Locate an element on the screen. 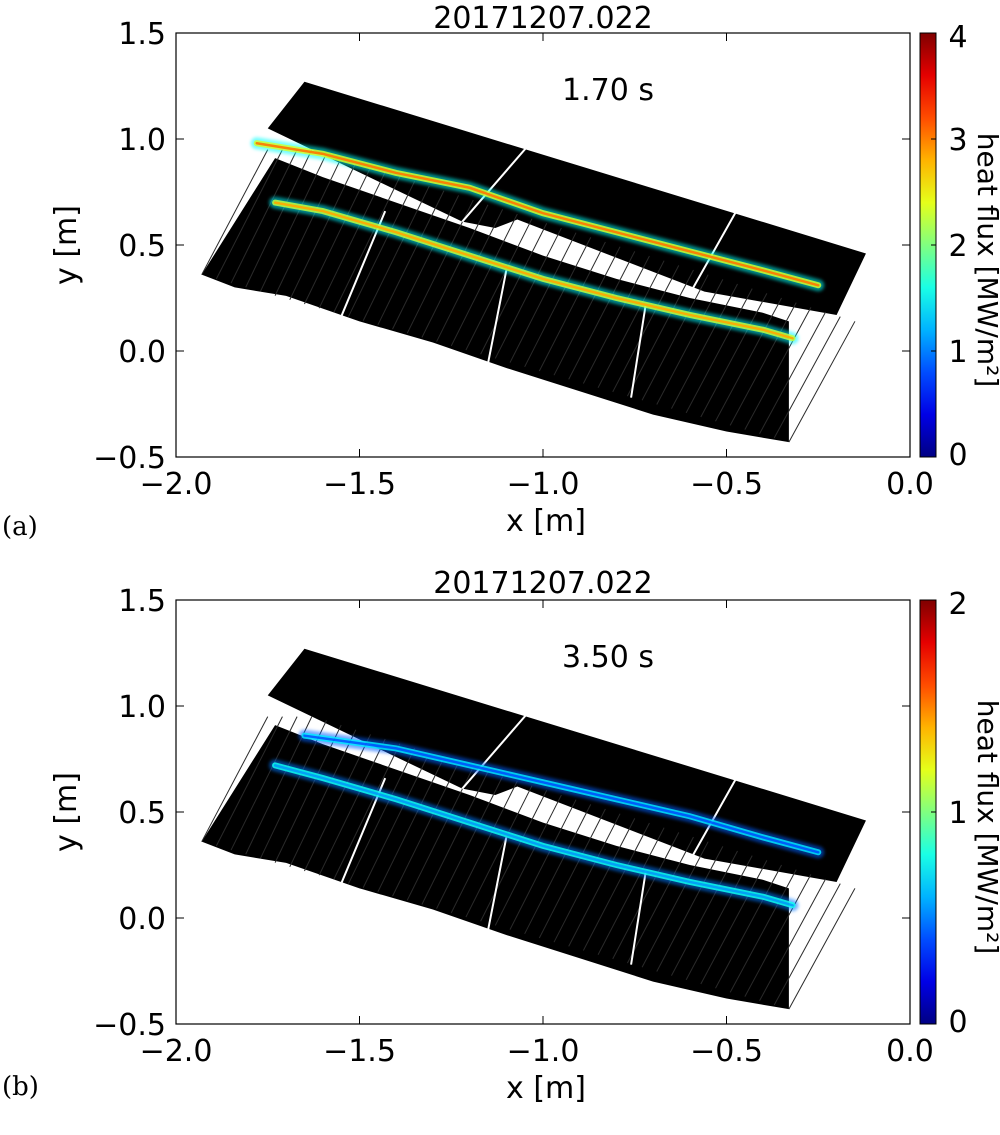 This screenshot has height=1135, width=1000. time-annotation: 3.50 s is located at coordinates (608, 657).